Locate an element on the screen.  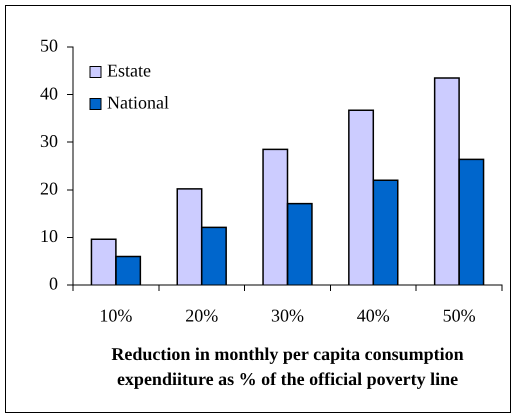
legend-label: Estate is located at coordinates (129, 70).